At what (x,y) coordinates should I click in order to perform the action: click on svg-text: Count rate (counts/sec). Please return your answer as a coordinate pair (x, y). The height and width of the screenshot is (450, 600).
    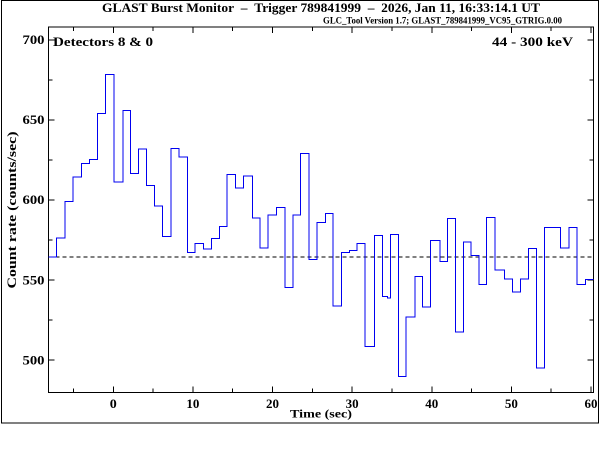
    Looking at the image, I should click on (12, 210).